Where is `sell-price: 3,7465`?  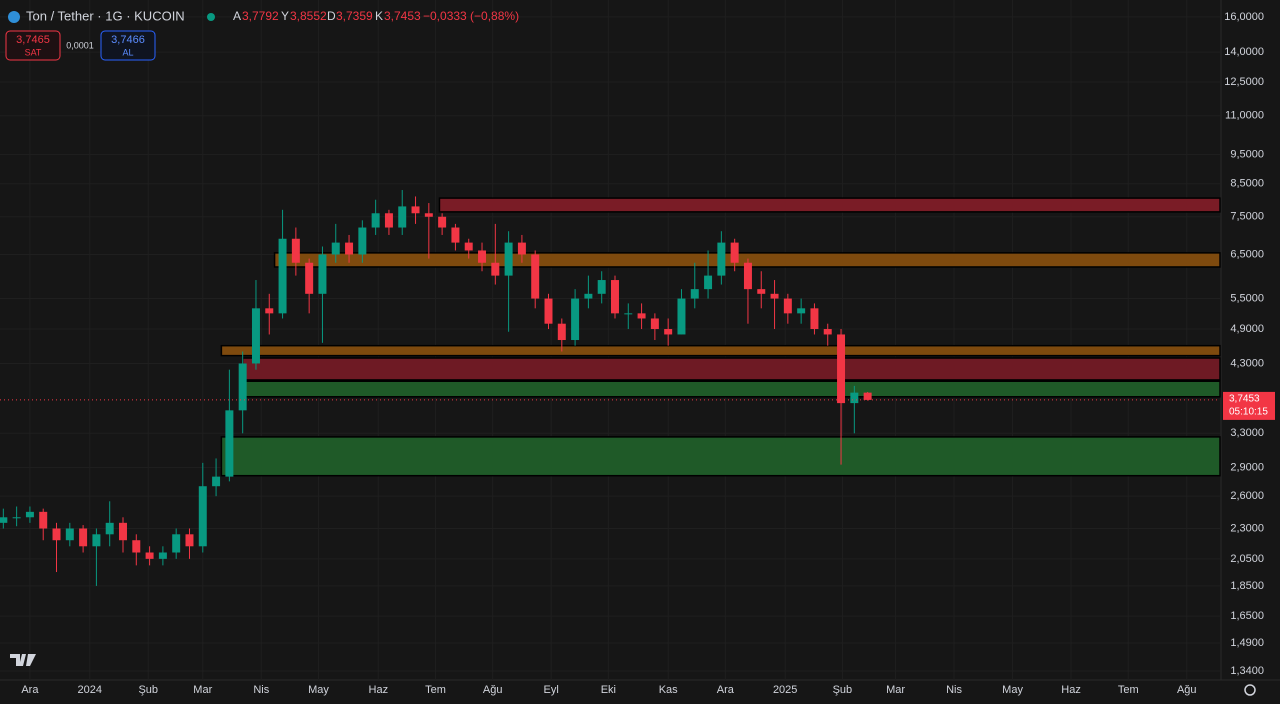
sell-price: 3,7465 is located at coordinates (33, 40).